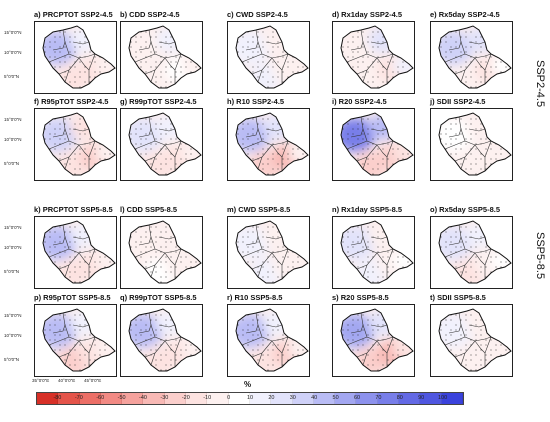 Image resolution: width=550 pixels, height=422 pixels. Describe the element at coordinates (67, 380) in the screenshot. I see `longitude-tick-label: 40°0'0"E` at that location.